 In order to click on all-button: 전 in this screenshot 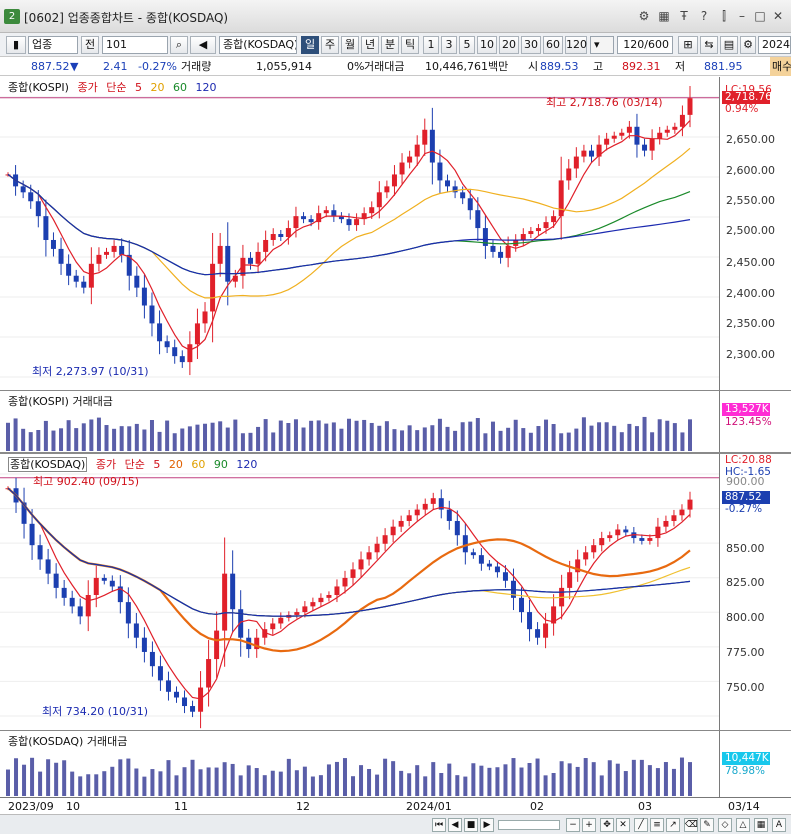, I will do `click(90, 45)`.